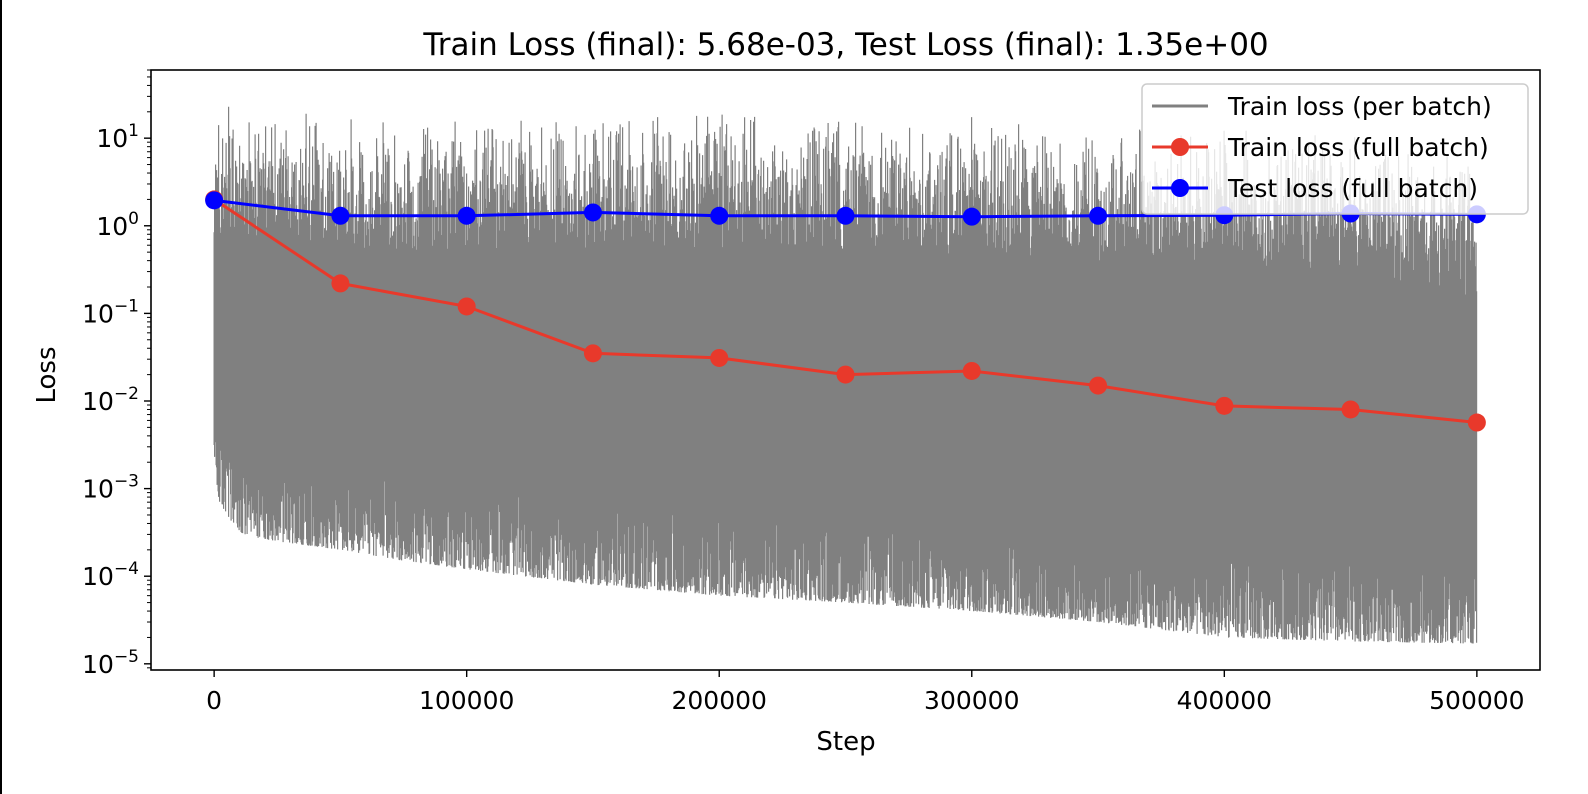 The image size is (1588, 794). What do you see at coordinates (845, 742) in the screenshot?
I see `x-axis-label: Step` at bounding box center [845, 742].